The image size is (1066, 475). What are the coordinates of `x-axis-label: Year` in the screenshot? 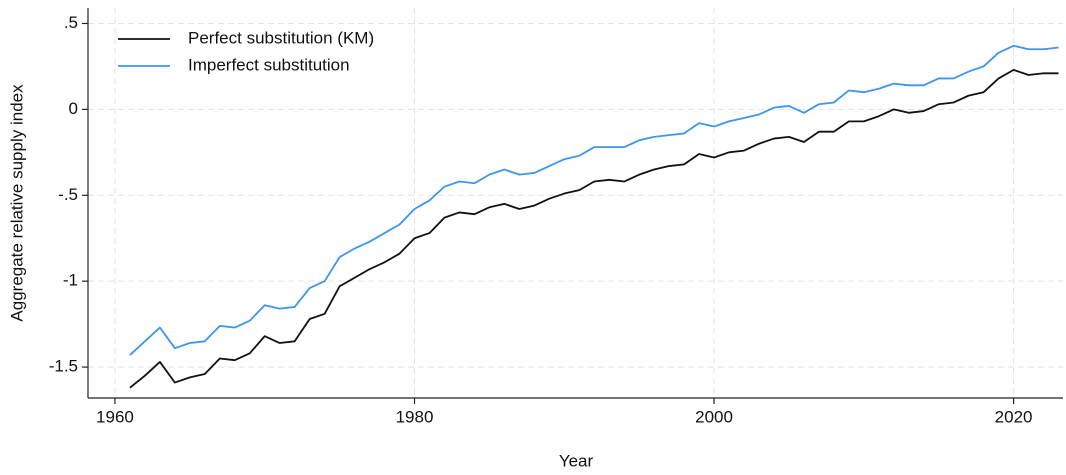 It's located at (576, 460).